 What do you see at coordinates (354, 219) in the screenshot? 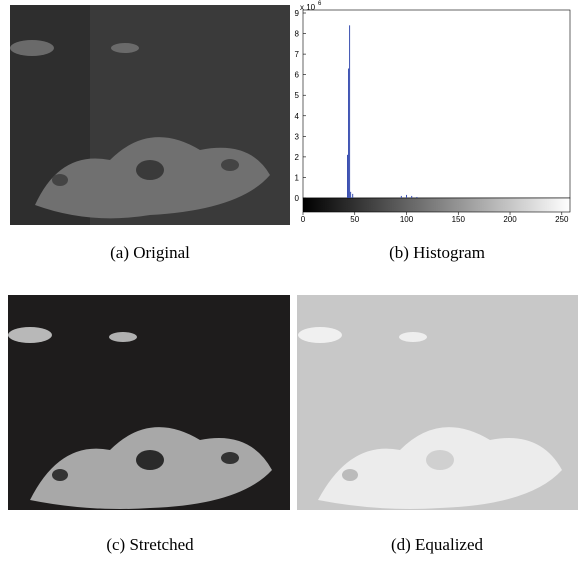
I see `x-tick-label: 50` at bounding box center [354, 219].